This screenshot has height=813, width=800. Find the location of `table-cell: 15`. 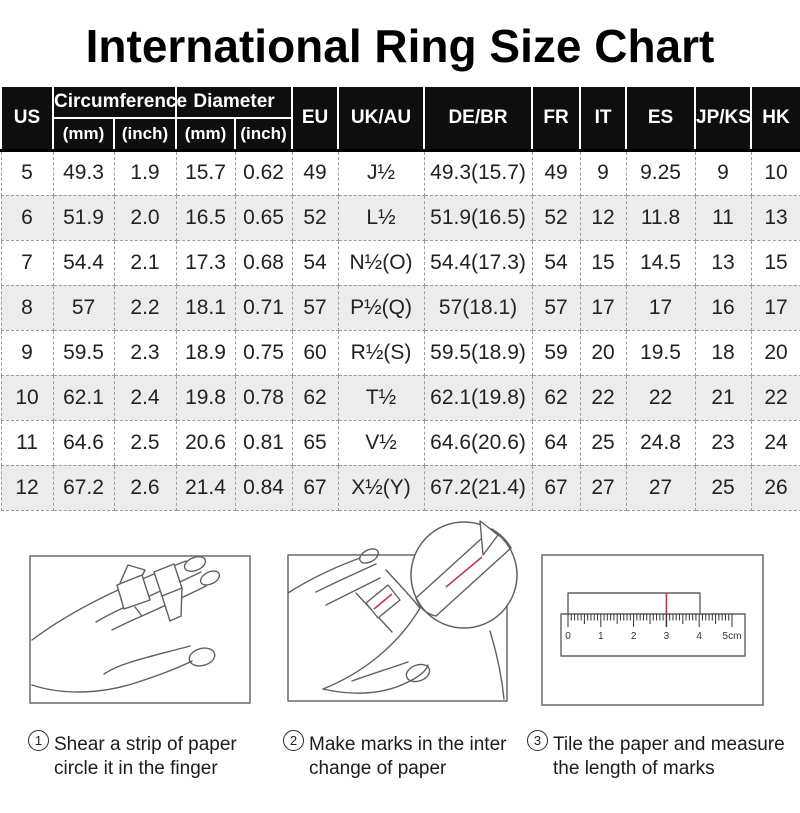

table-cell: 15 is located at coordinates (775, 262).